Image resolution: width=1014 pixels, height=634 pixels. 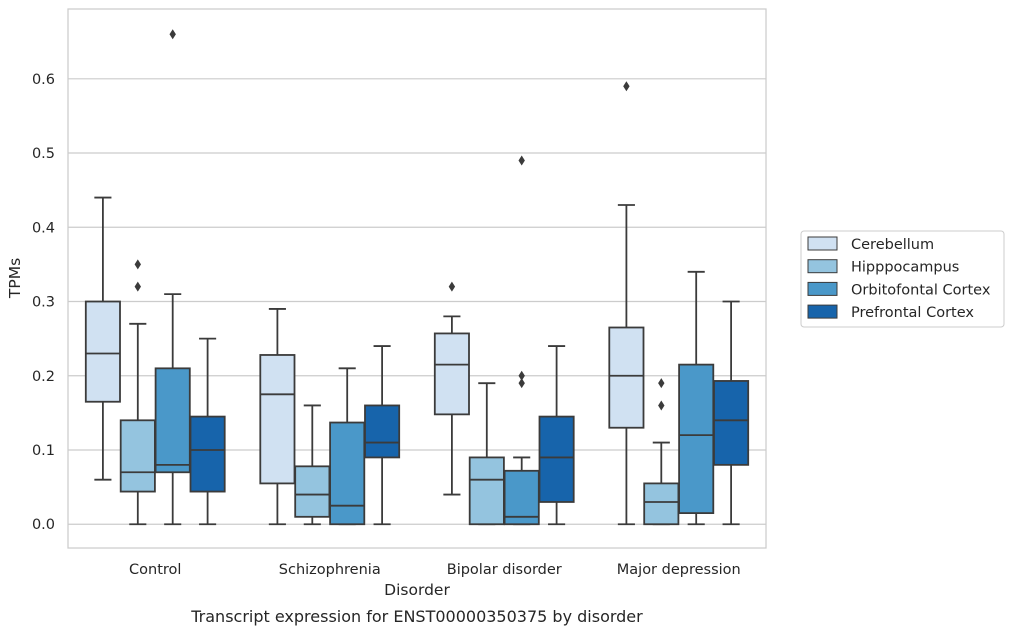 I want to click on y-tick-labels: 0.0 0.1 0.2 0.3 0.4 0.5 0.6, so click(x=43, y=302).